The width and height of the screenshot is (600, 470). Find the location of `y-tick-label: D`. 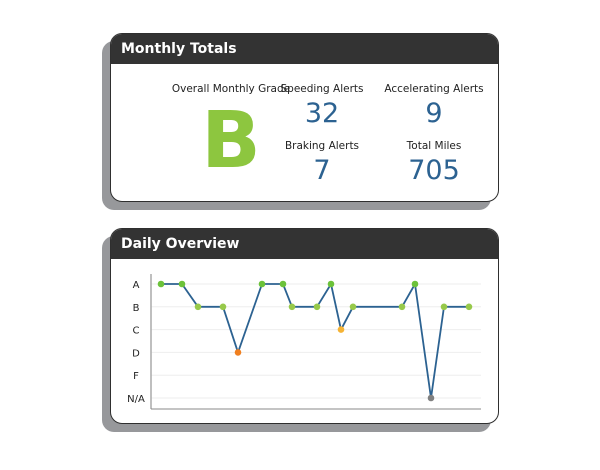

y-tick-label: D is located at coordinates (136, 353).